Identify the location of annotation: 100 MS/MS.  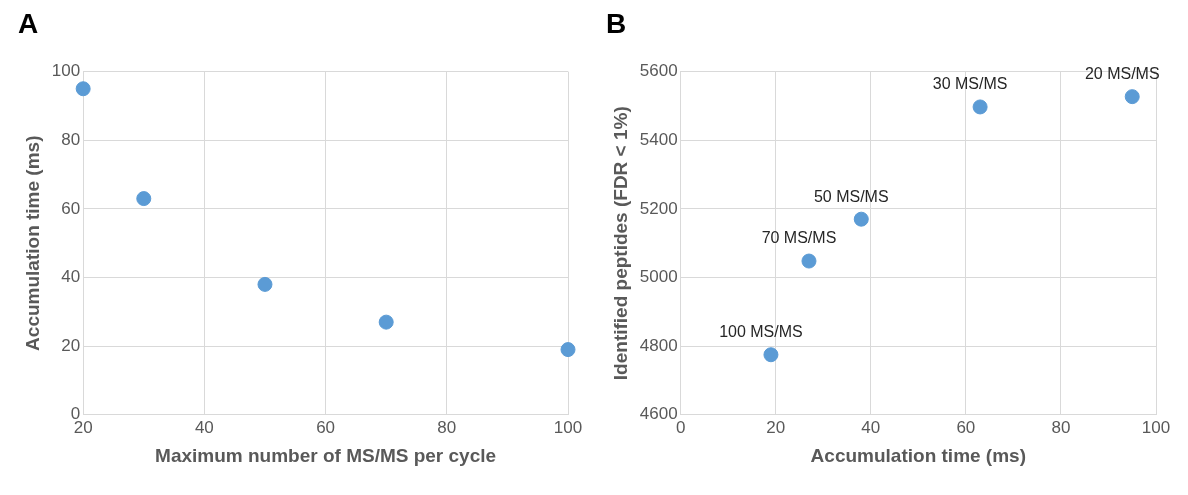
(761, 332).